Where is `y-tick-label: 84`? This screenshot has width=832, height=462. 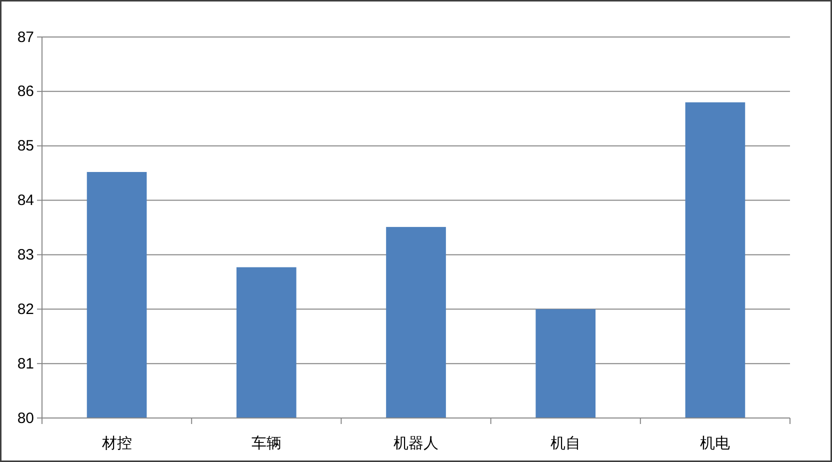 y-tick-label: 84 is located at coordinates (25, 201).